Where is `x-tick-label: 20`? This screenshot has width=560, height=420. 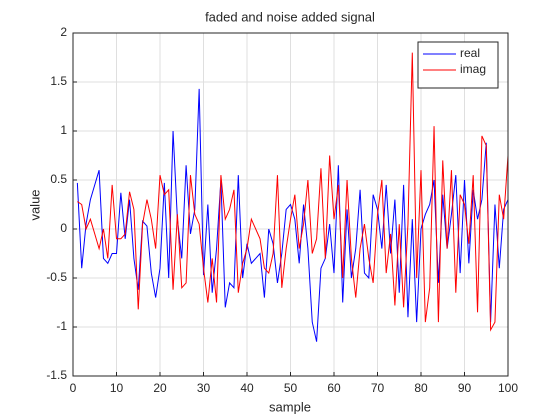
x-tick-label: 20 is located at coordinates (160, 388).